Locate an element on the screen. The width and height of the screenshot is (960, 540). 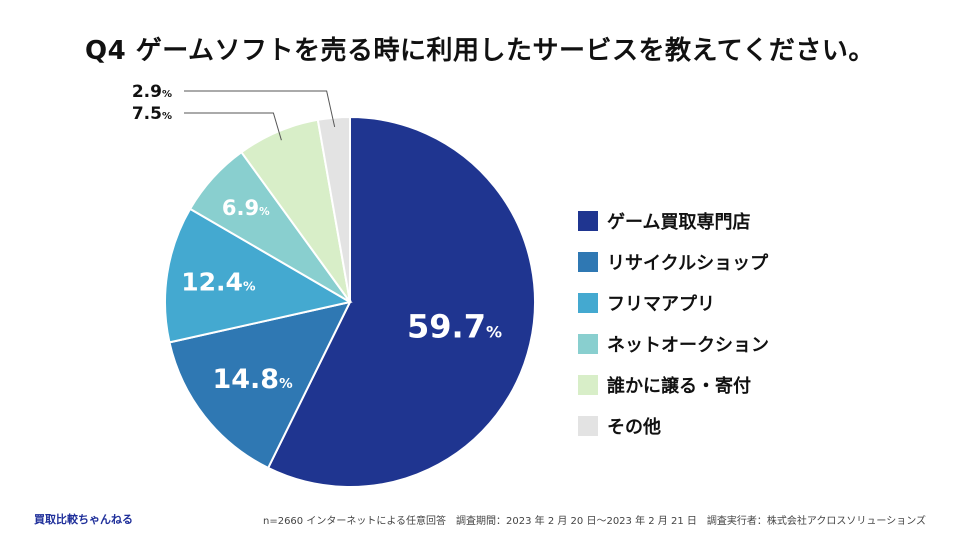
data-label: 14.8% is located at coordinates (252, 379).